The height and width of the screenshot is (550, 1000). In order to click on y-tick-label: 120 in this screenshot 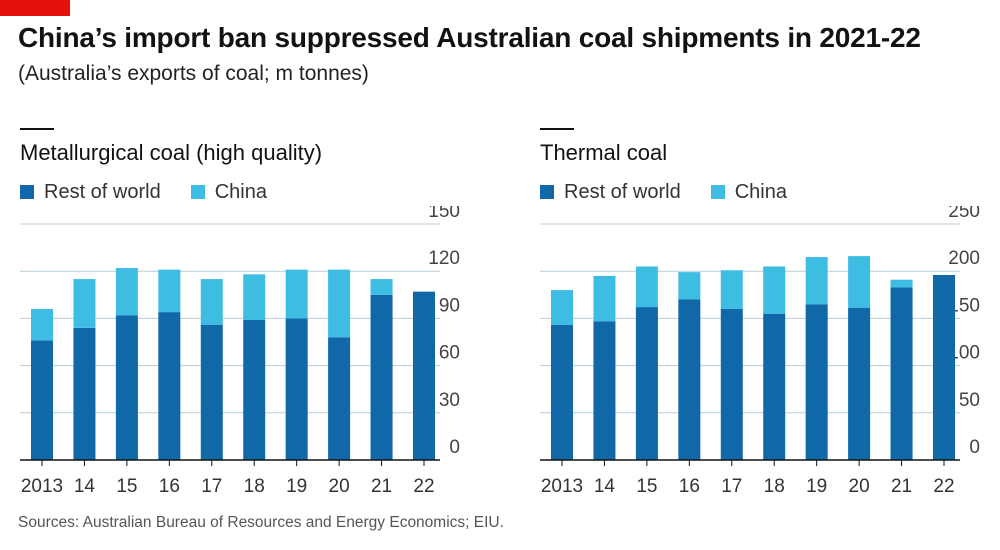, I will do `click(444, 258)`.